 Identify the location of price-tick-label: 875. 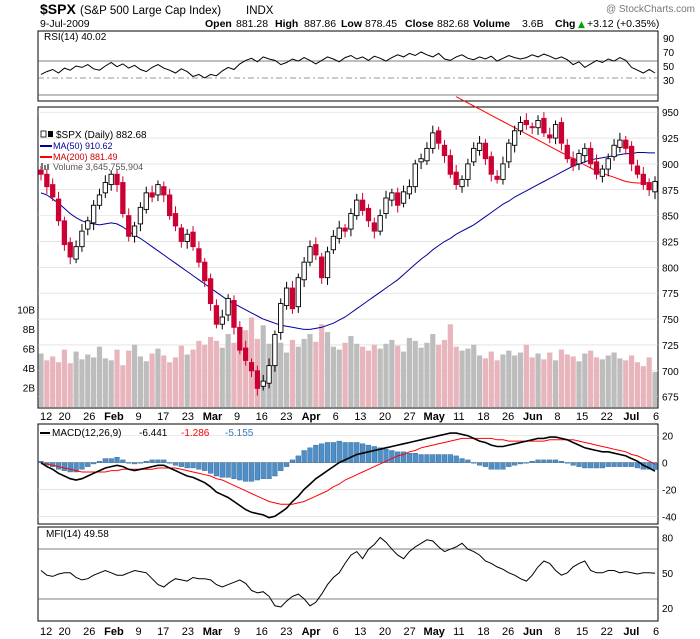
(670, 191).